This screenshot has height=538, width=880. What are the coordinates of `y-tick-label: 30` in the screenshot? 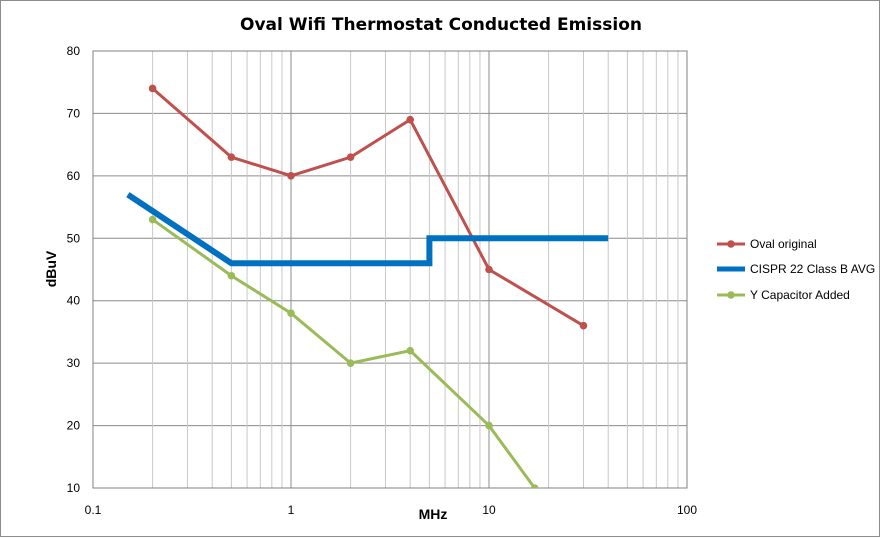 It's located at (74, 363).